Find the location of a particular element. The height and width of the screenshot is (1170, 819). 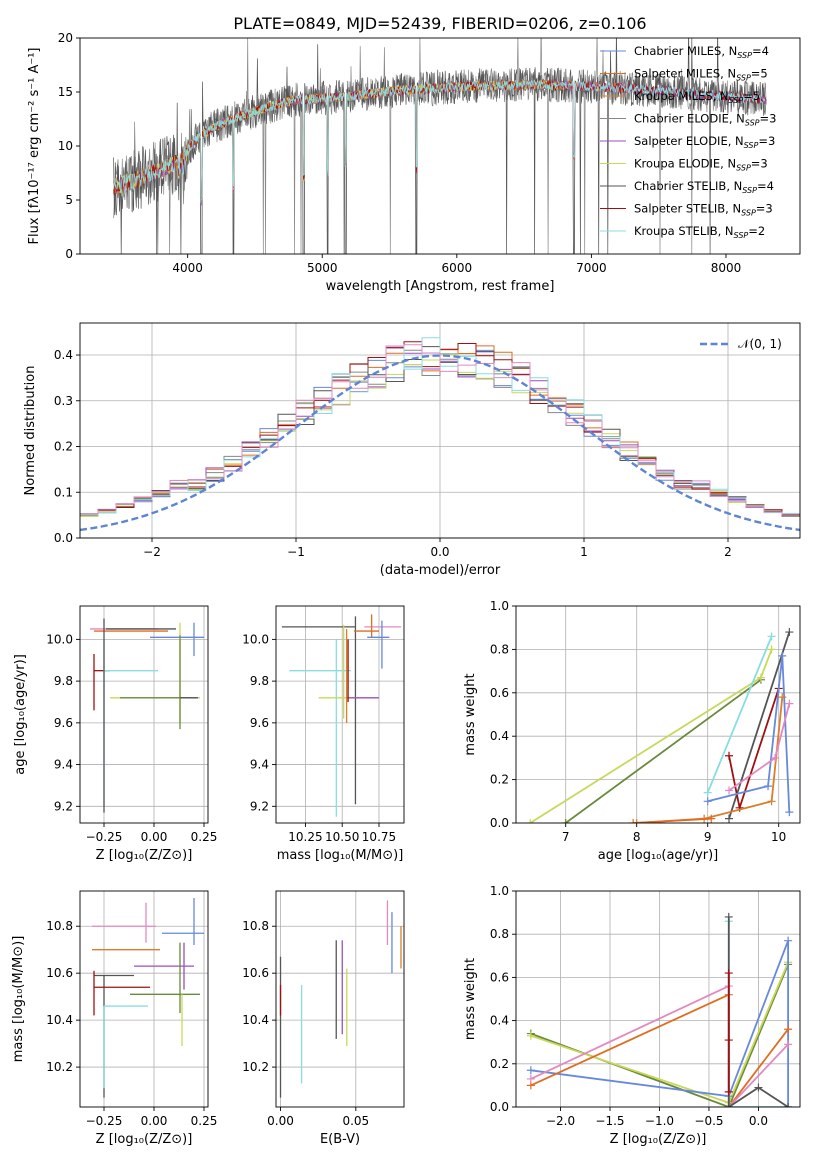

histogram-series is located at coordinates (440, 430).